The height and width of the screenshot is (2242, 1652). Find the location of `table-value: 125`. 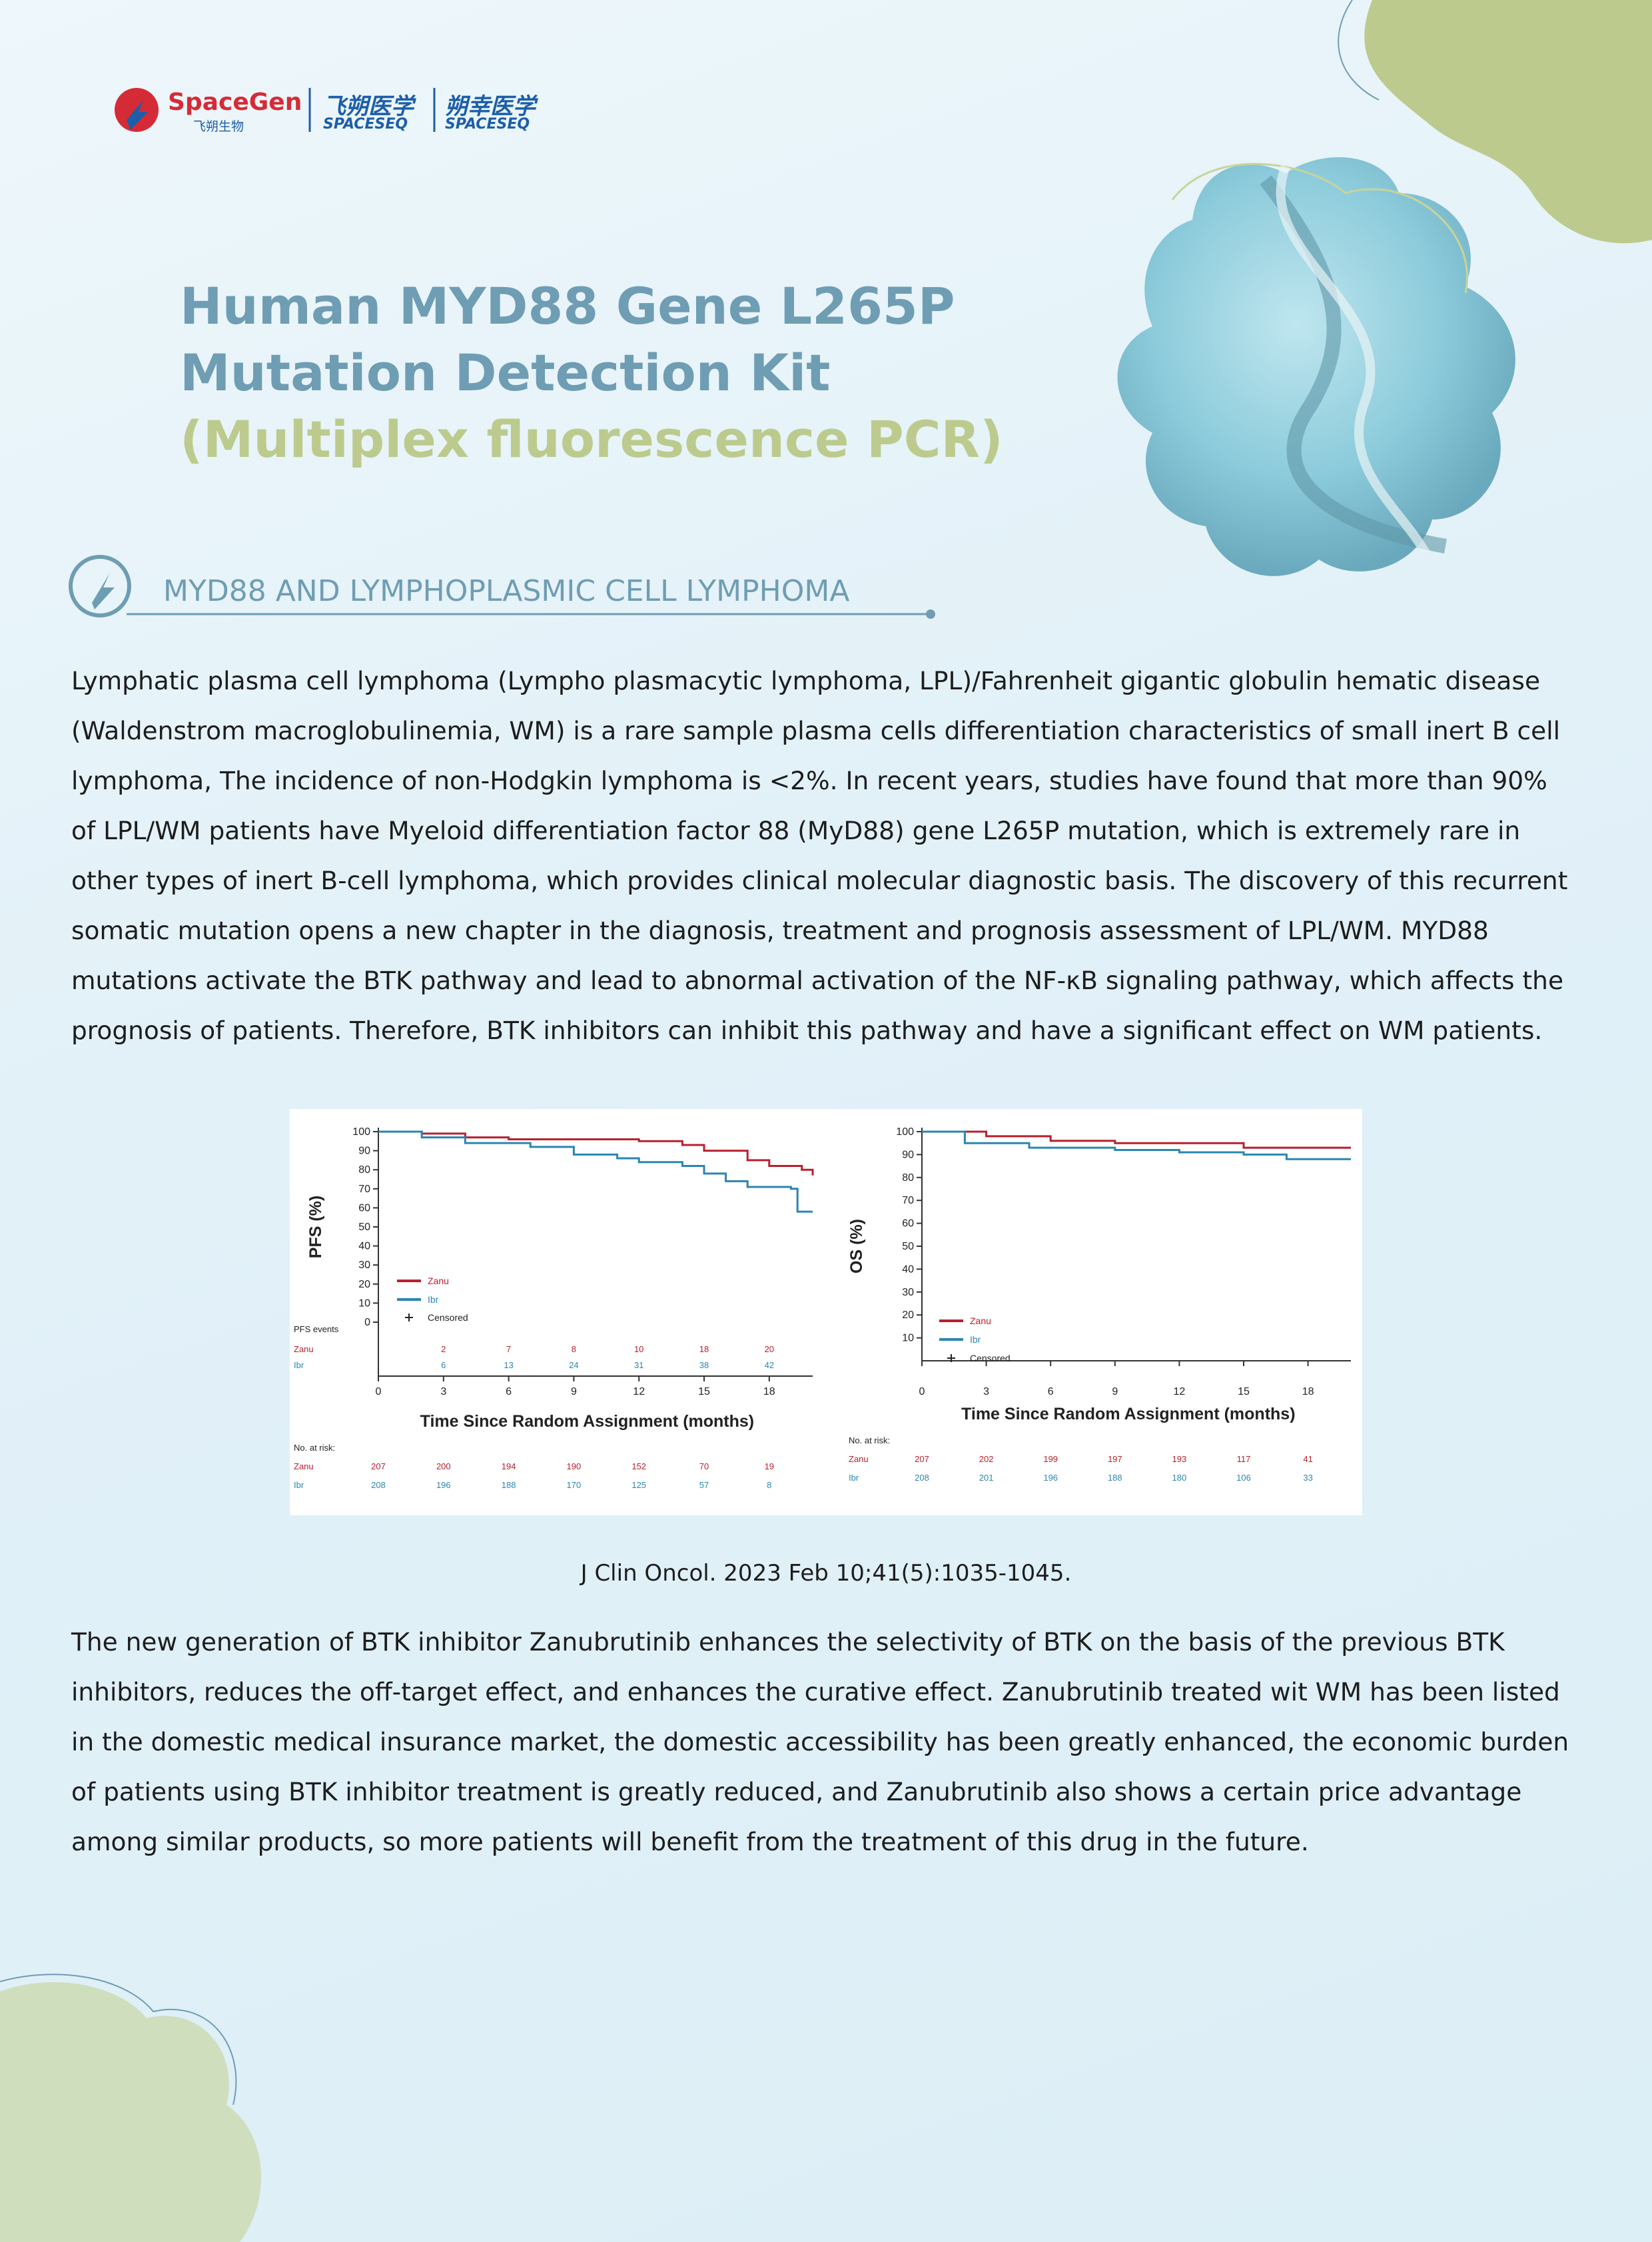

table-value: 125 is located at coordinates (638, 1485).